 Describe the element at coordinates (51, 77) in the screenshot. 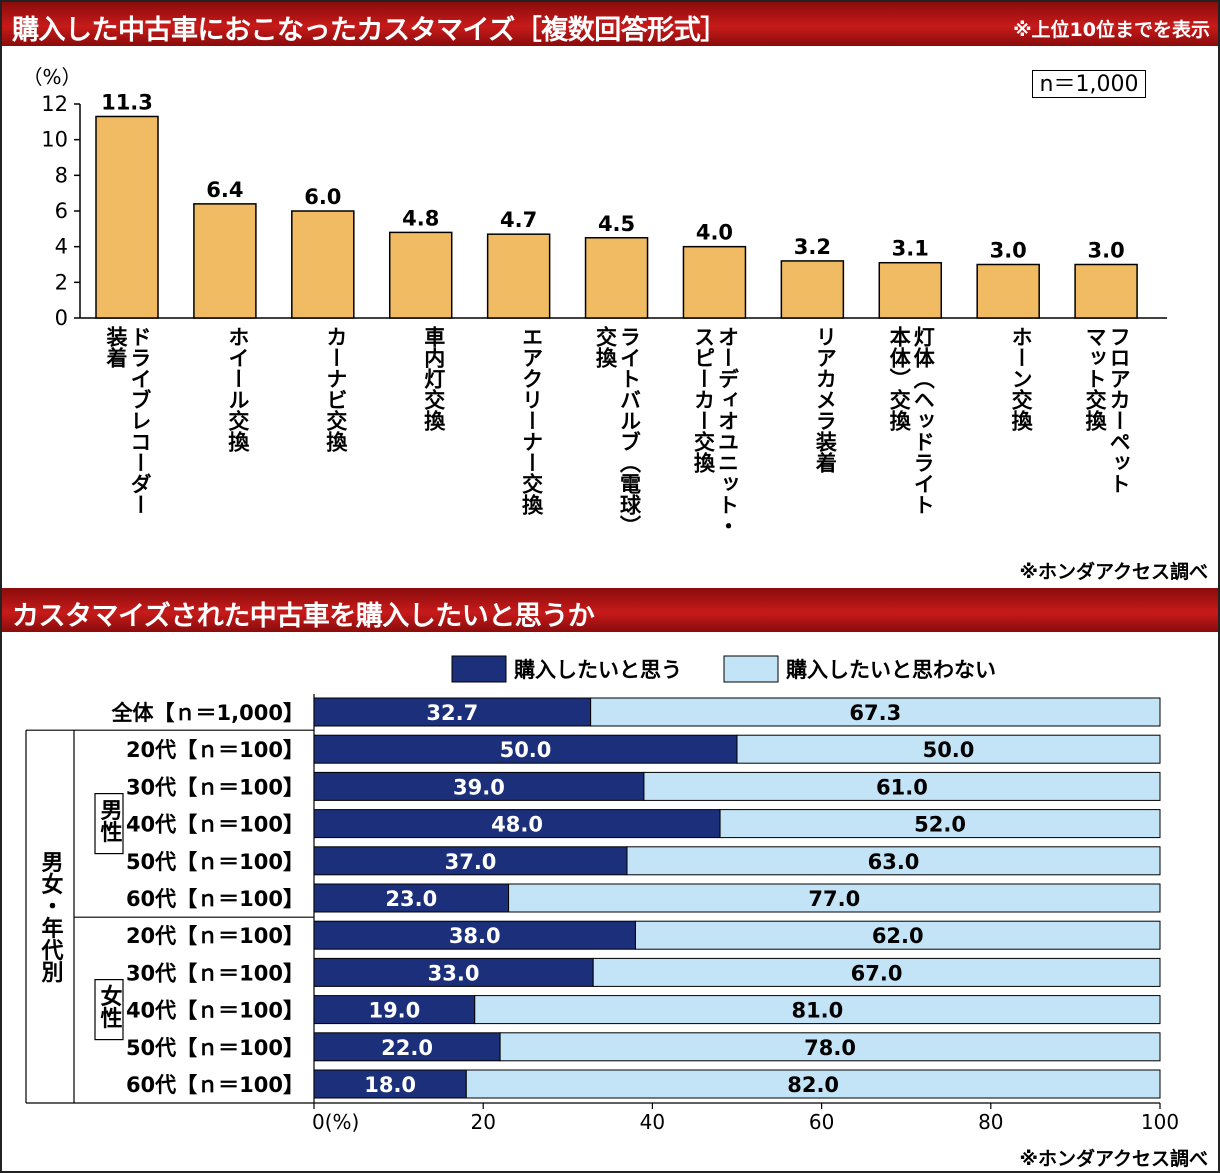

I see `chart1-y-unit: （%）` at that location.